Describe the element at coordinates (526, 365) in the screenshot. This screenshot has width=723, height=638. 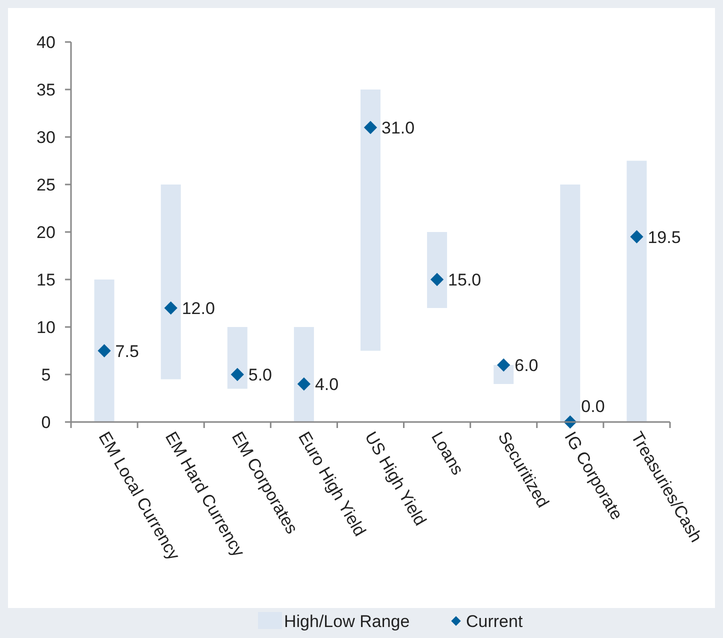
I see `data-label: 6.0` at that location.